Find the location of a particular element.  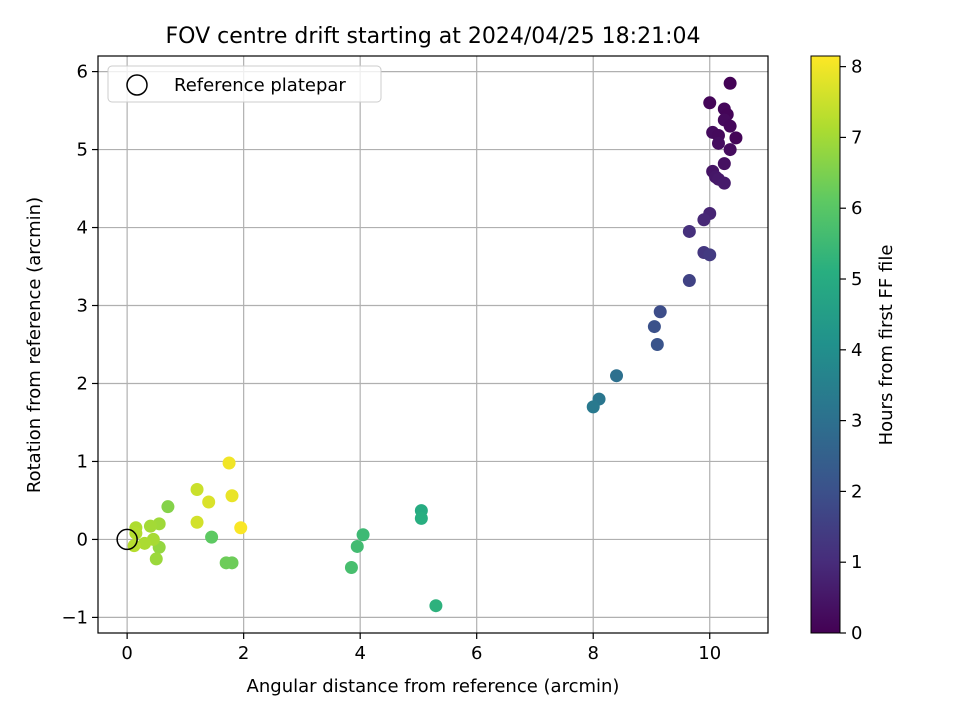

colorbar-tick-label: 1 is located at coordinates (856, 562).